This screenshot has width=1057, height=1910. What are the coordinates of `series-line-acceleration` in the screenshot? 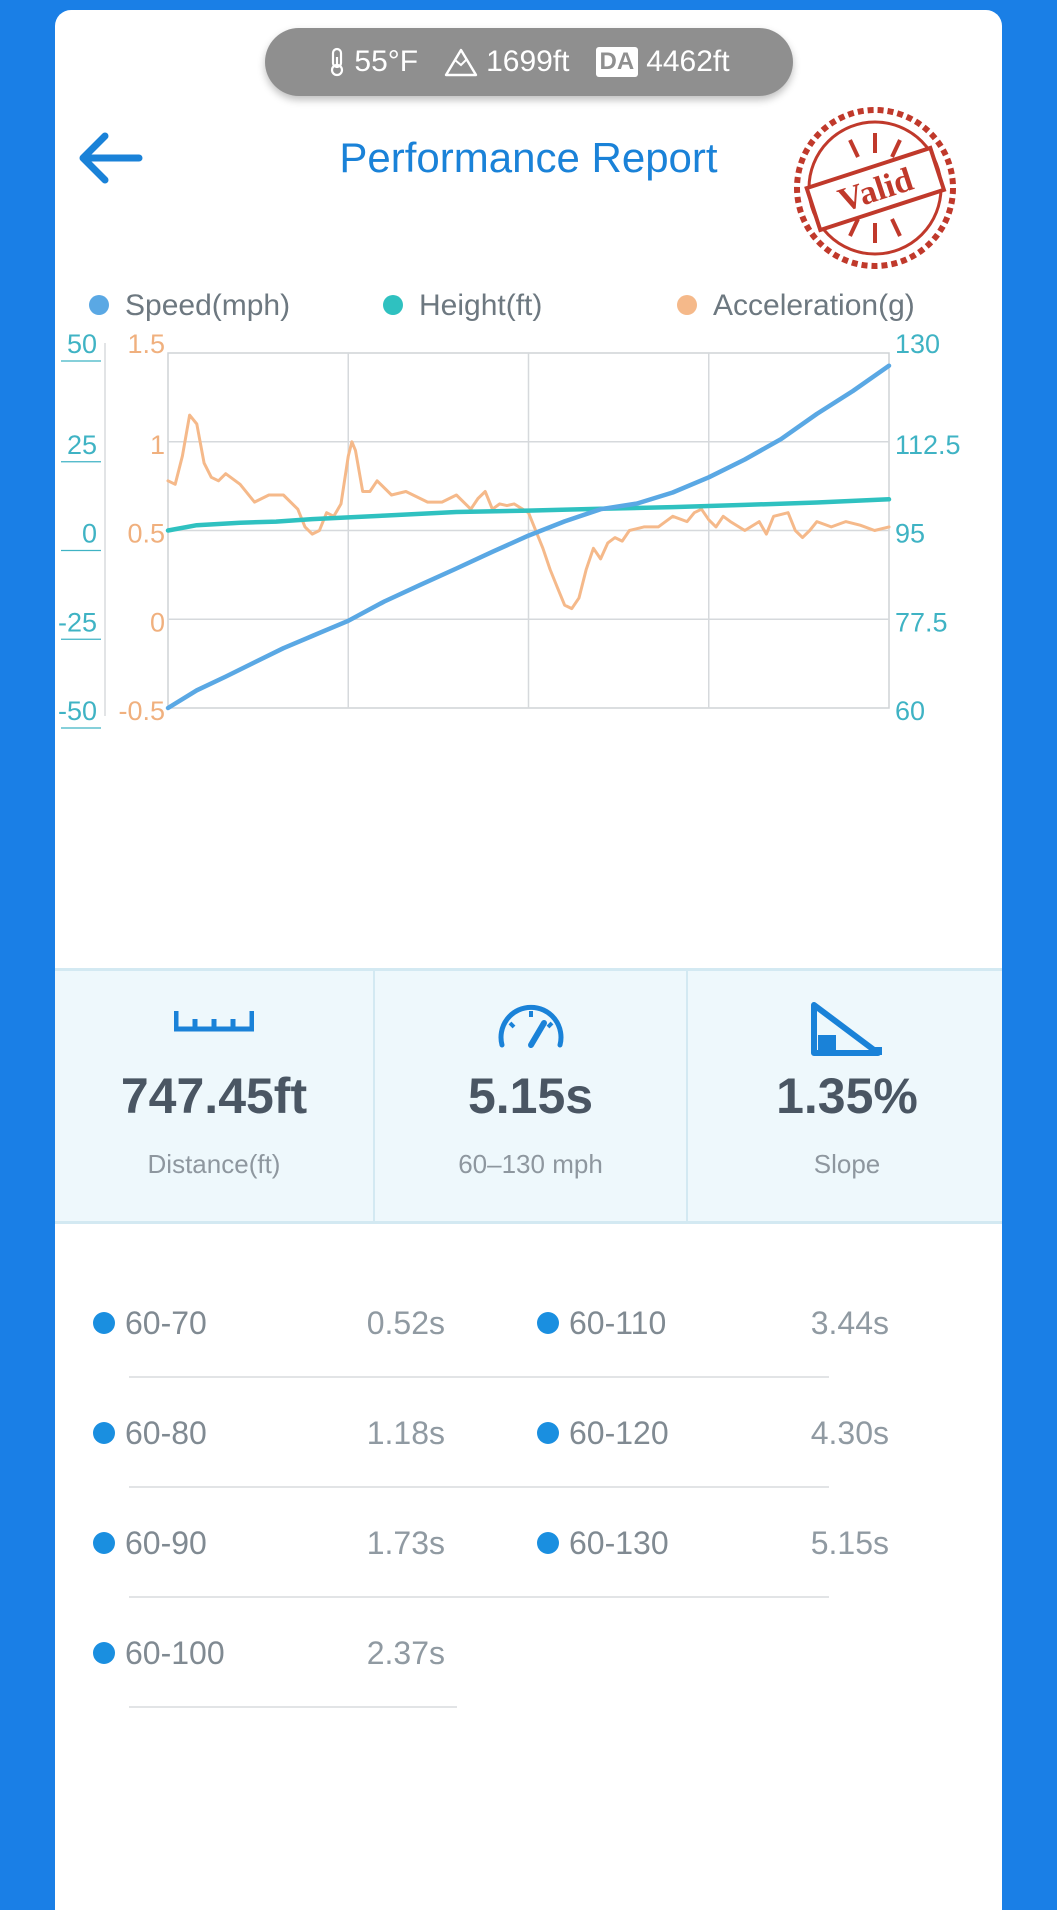 It's located at (528, 512).